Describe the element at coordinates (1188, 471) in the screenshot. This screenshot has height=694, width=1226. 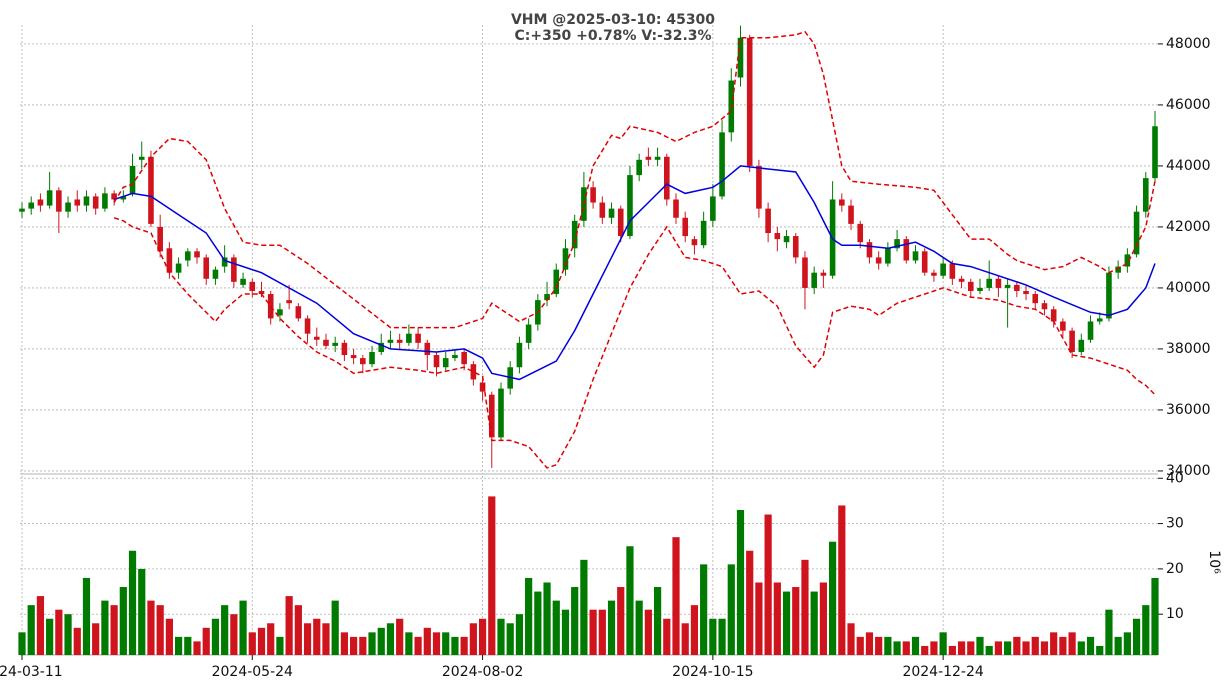
I see `y-tick-label: 34000` at that location.